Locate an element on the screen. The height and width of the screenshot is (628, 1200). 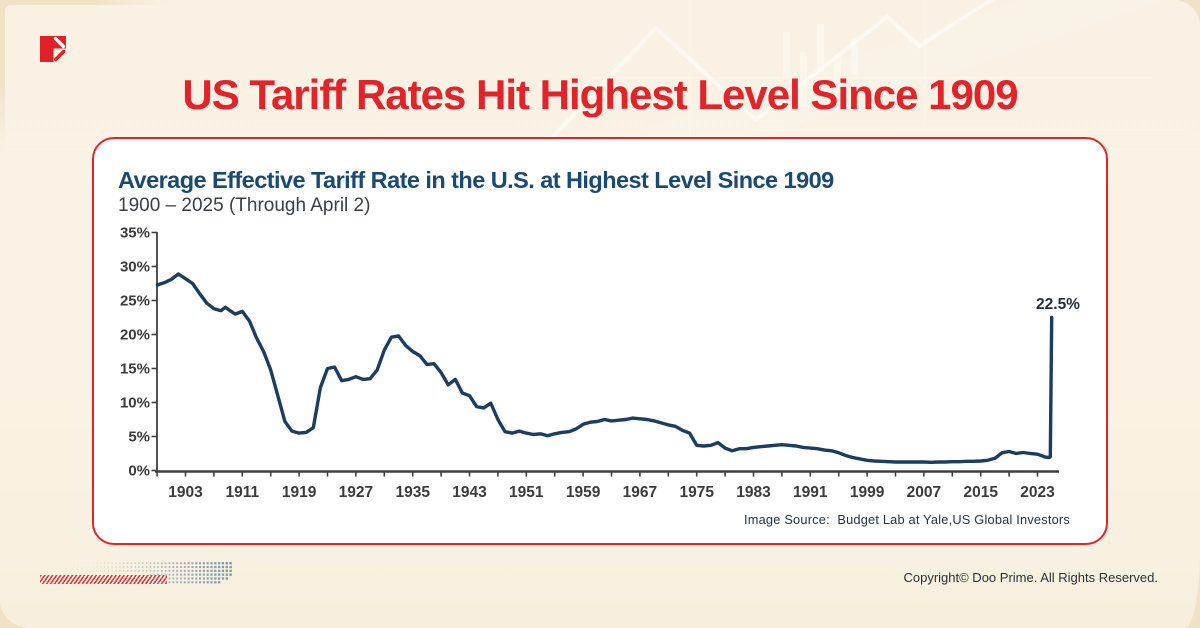
svg-text: 35% is located at coordinates (135, 232).